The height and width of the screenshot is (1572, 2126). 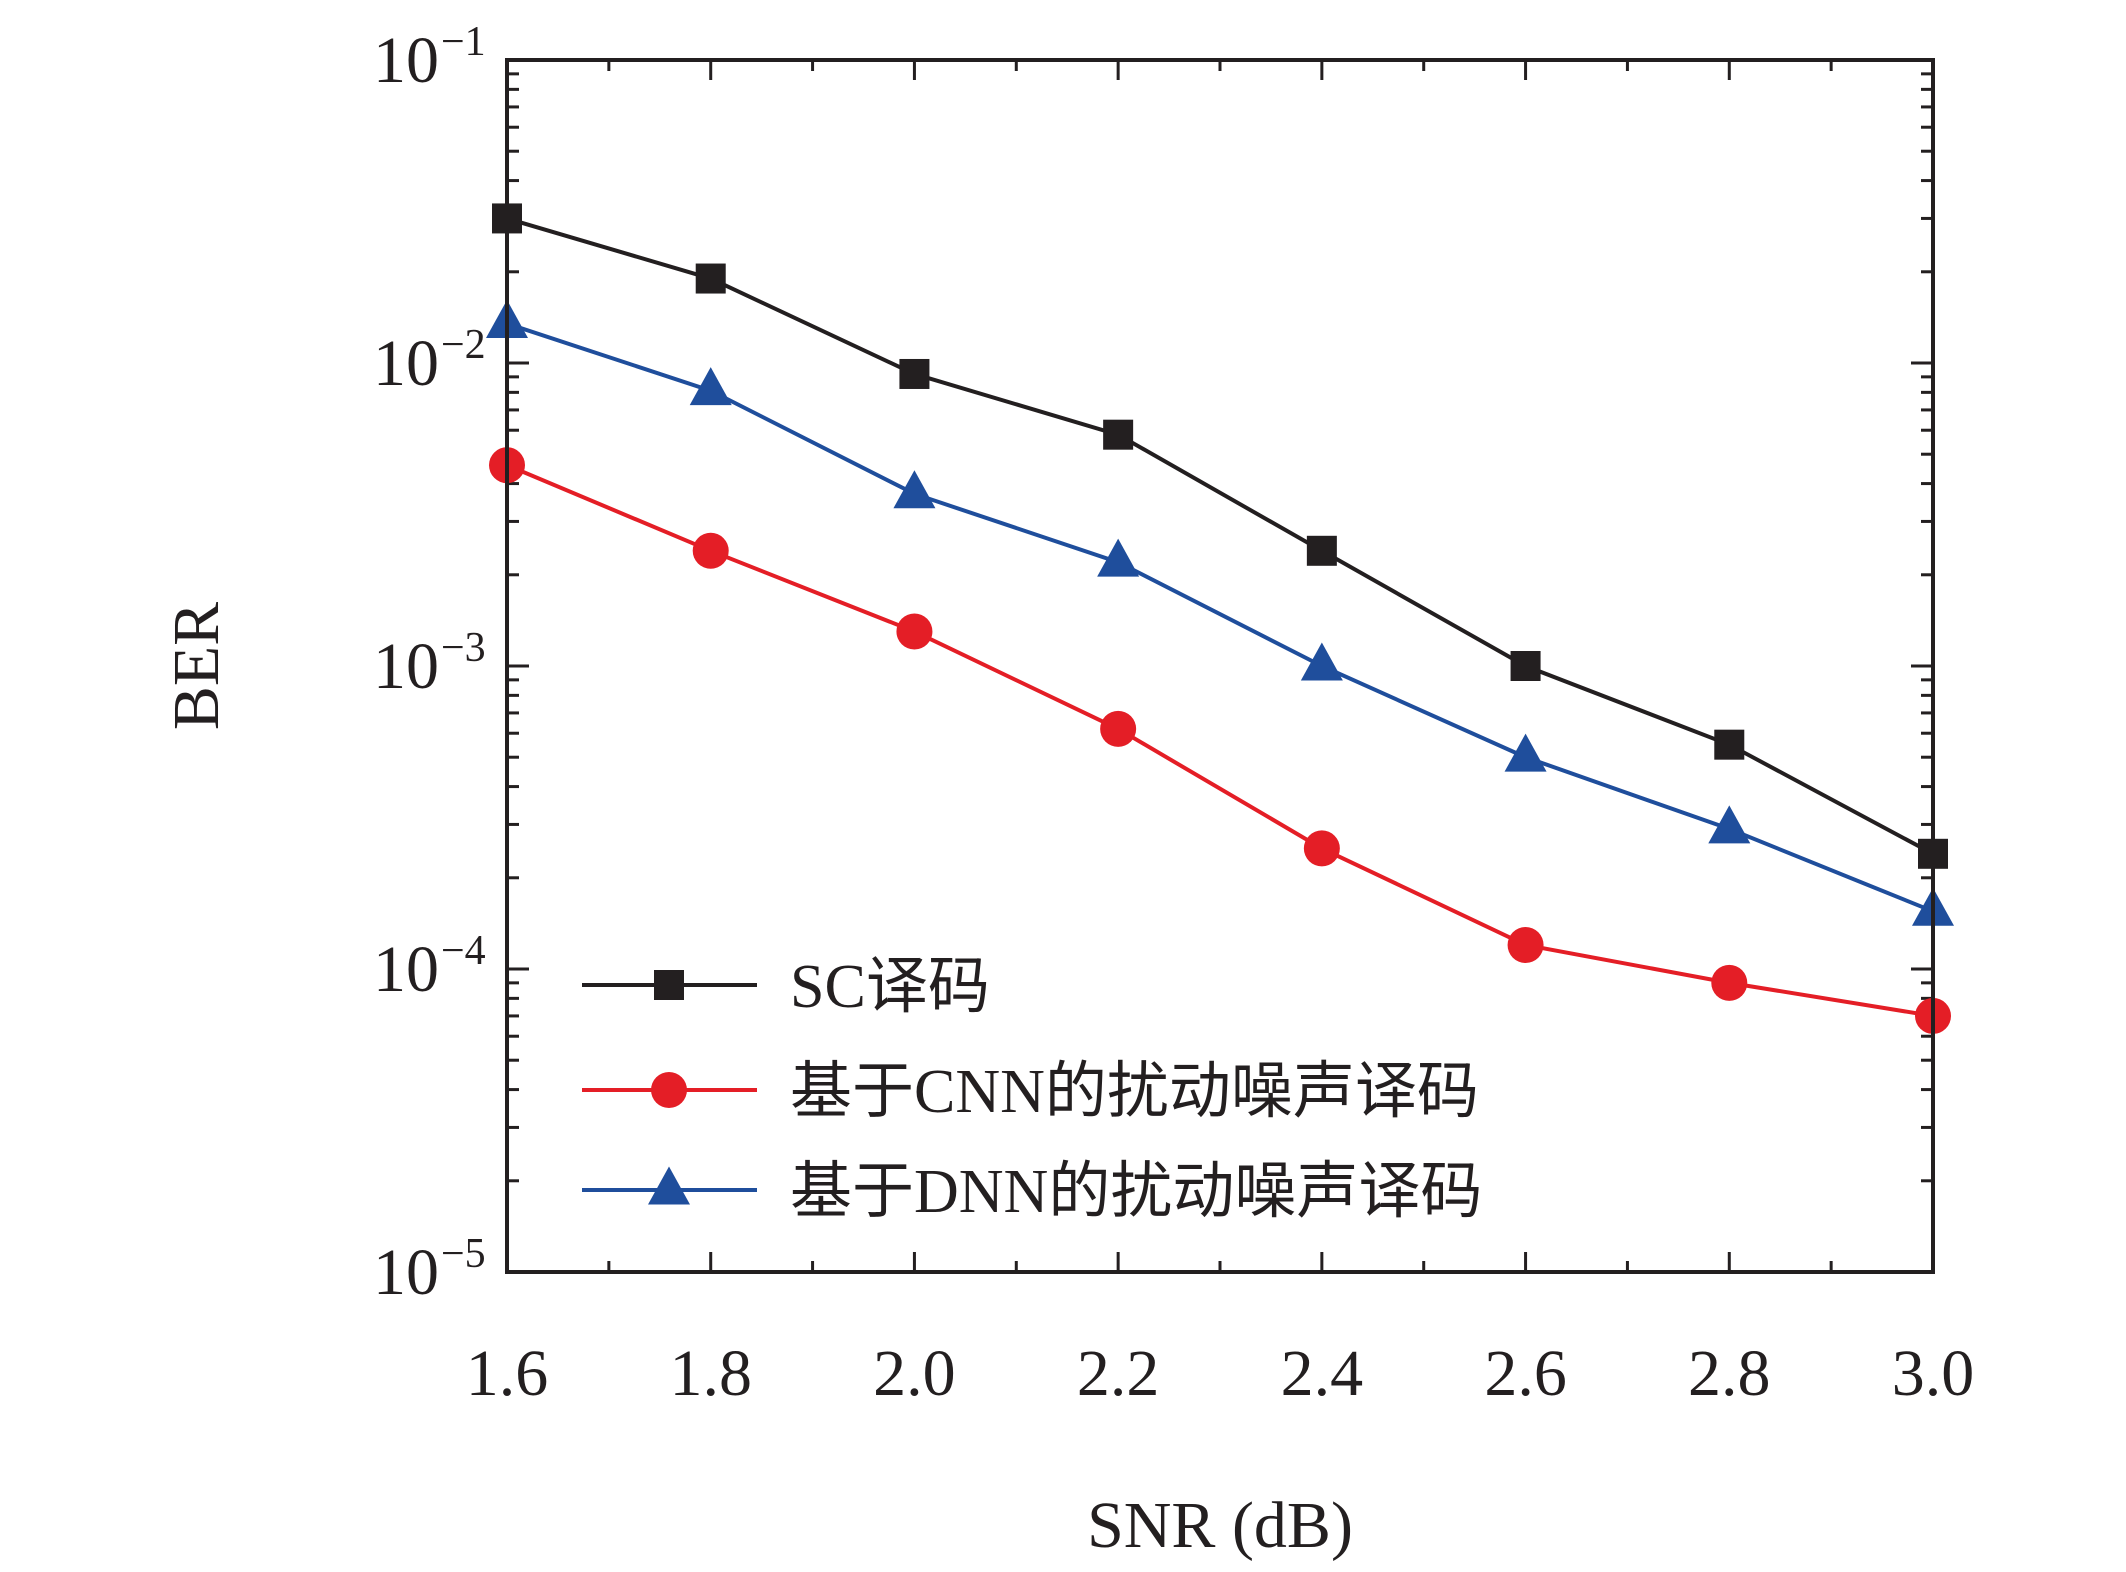 I want to click on y-tick-exponent: −2, so click(x=463, y=345).